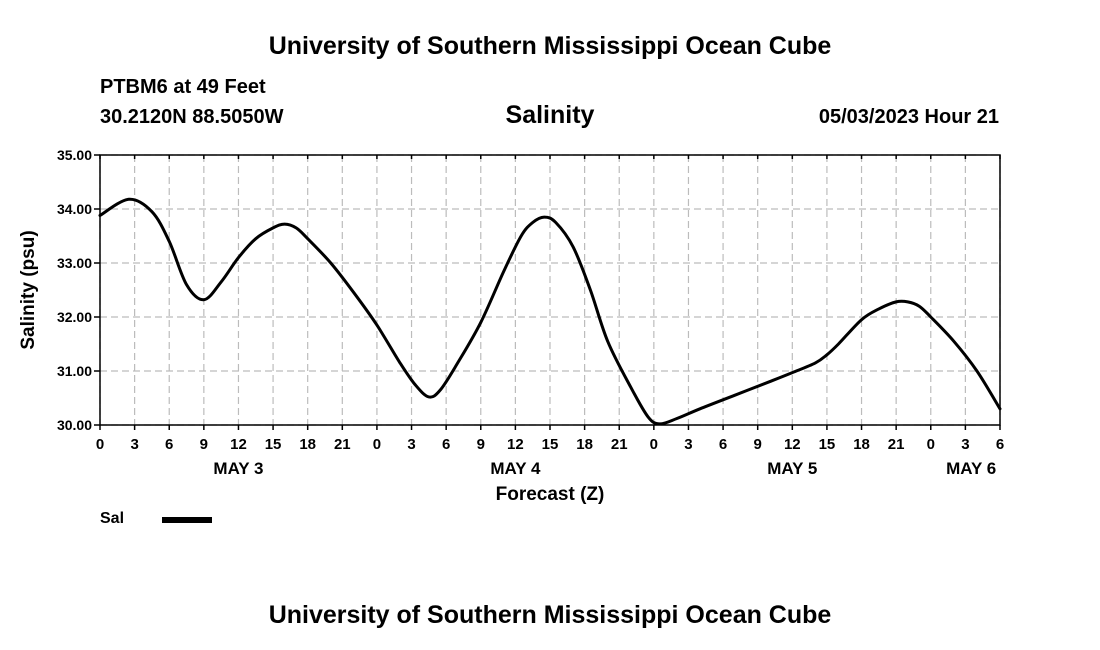  What do you see at coordinates (74, 209) in the screenshot?
I see `y-tick-label: 34.00` at bounding box center [74, 209].